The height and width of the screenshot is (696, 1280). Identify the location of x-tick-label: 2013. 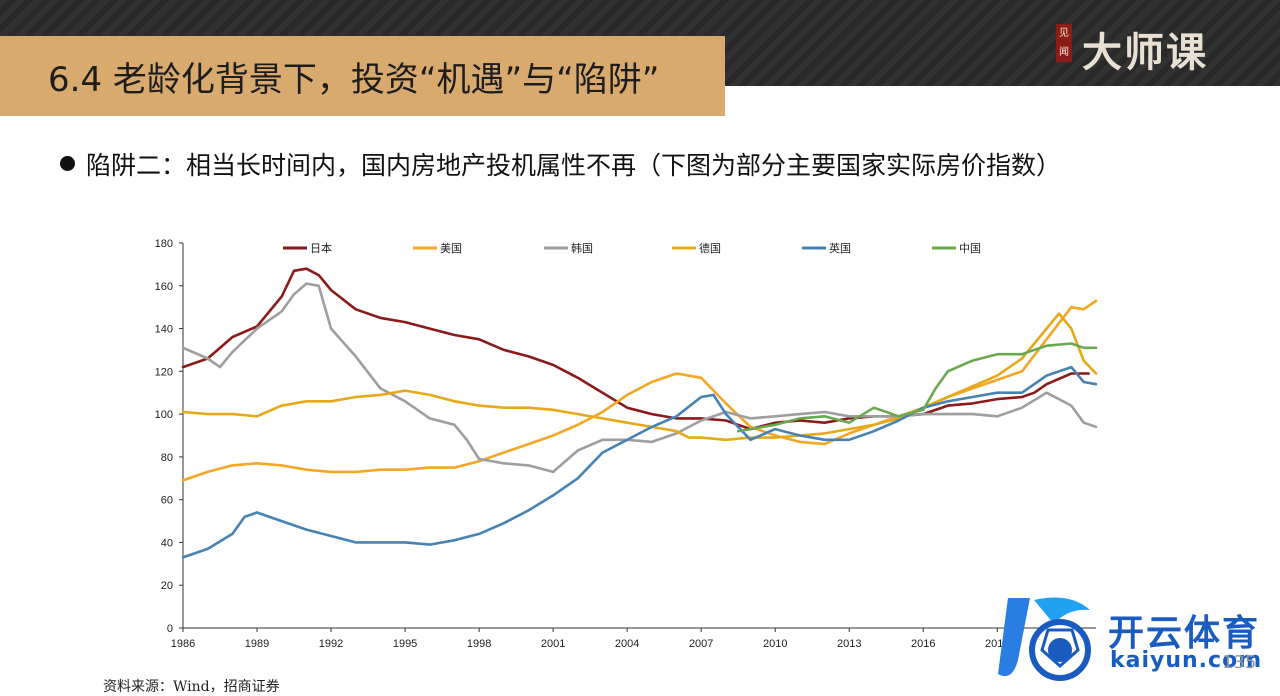
(849, 644).